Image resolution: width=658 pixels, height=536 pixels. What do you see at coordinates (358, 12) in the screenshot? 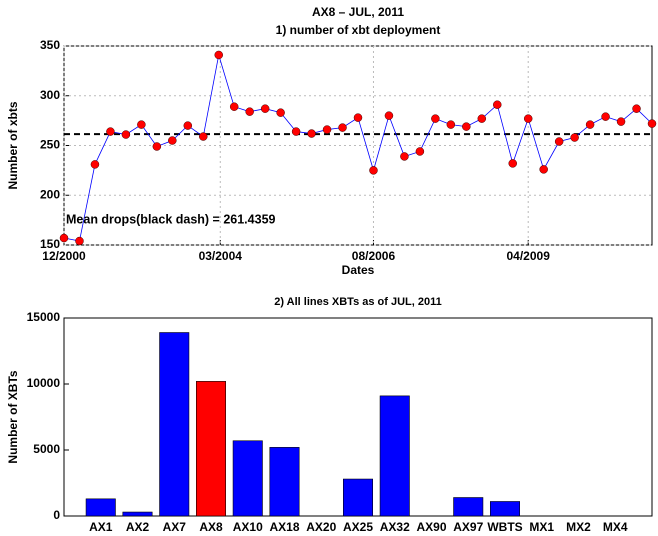
I see `chart-title: AX8 – JUL, 2011` at bounding box center [358, 12].